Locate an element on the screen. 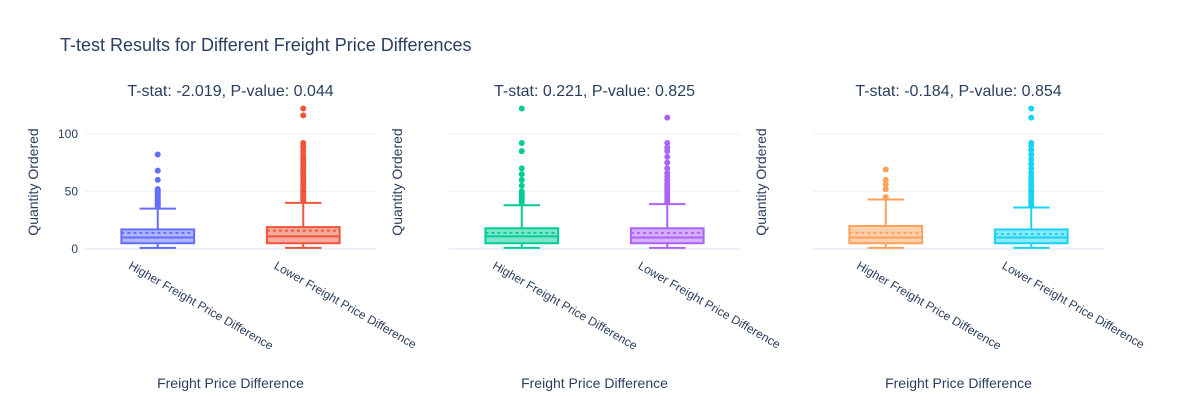  y-tick-label: 50 is located at coordinates (72, 191).